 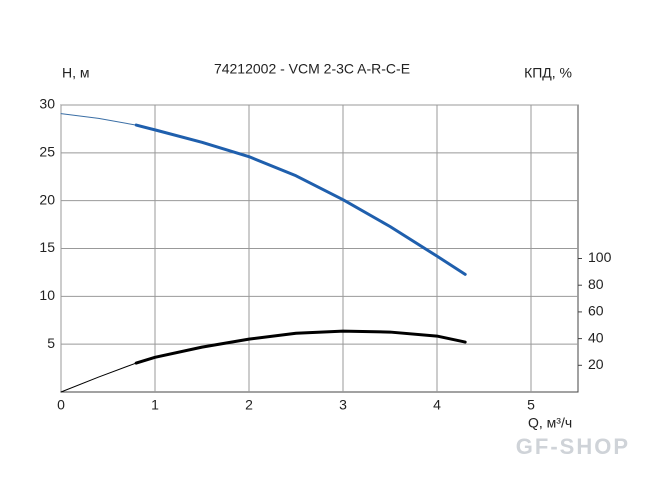 What do you see at coordinates (573, 446) in the screenshot?
I see `watermark: GF-SHOP` at bounding box center [573, 446].